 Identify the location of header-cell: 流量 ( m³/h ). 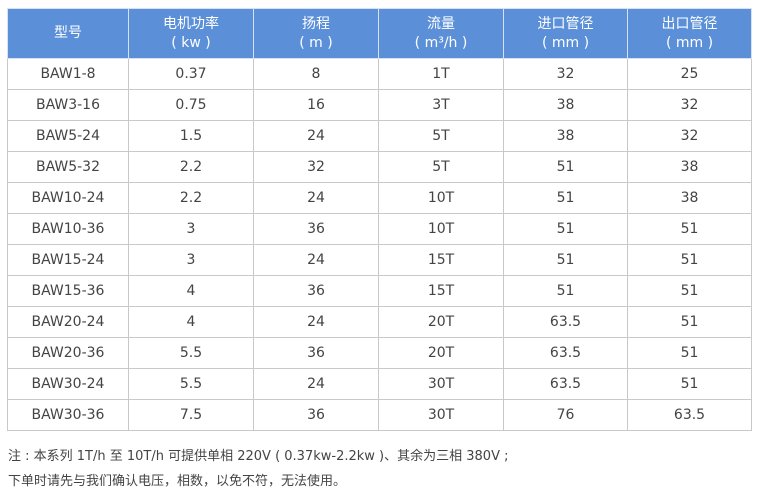
(441, 33).